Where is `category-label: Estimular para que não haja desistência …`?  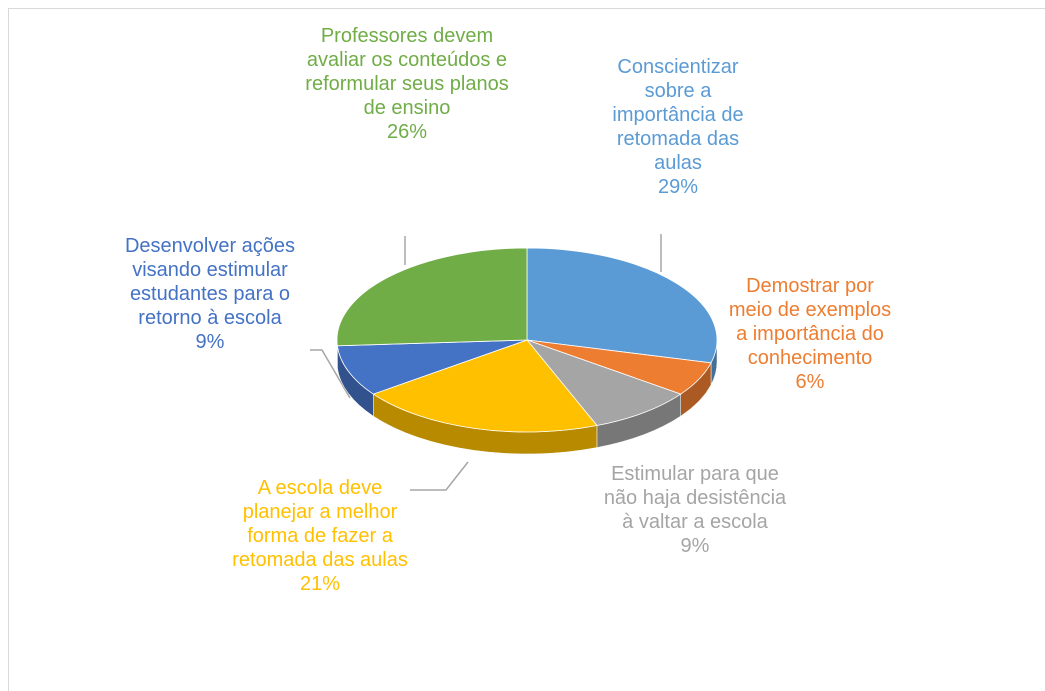 category-label: Estimular para que não haja desistência … is located at coordinates (695, 498).